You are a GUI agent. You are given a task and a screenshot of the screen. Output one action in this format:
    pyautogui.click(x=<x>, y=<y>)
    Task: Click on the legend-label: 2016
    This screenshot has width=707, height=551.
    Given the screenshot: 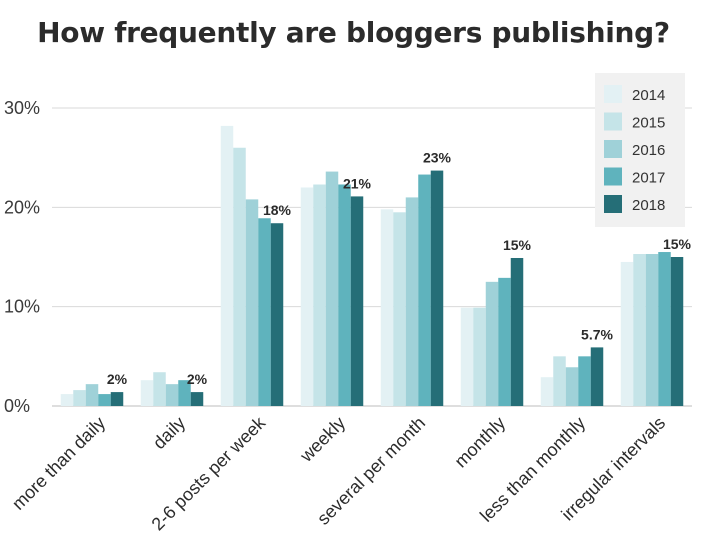 What is the action you would take?
    pyautogui.click(x=648, y=150)
    